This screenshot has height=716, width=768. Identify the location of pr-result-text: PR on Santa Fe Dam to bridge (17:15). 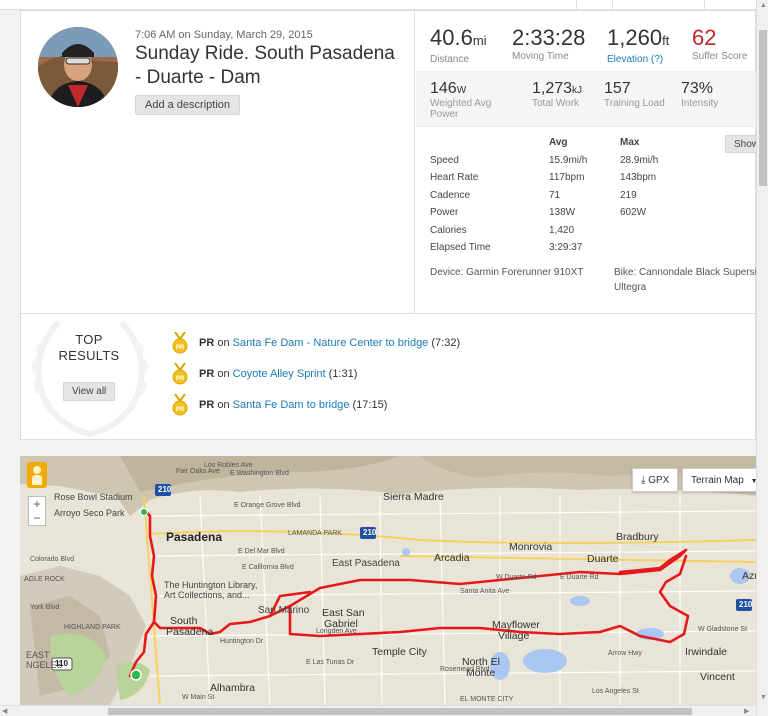
(293, 405).